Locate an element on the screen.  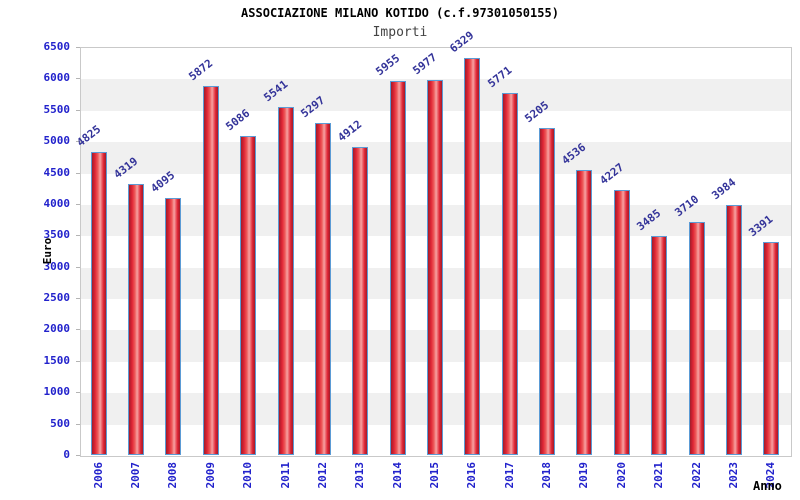
y-axis-tick-label: 4000 is located at coordinates (57, 203).